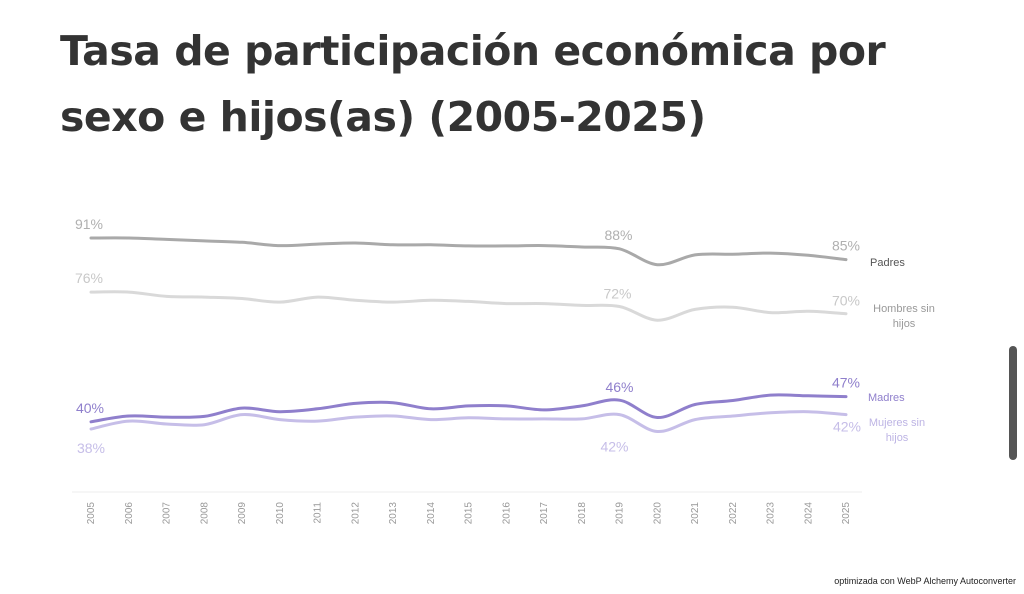 The width and height of the screenshot is (1024, 594). Describe the element at coordinates (431, 513) in the screenshot. I see `x-tick-label: 2014` at that location.